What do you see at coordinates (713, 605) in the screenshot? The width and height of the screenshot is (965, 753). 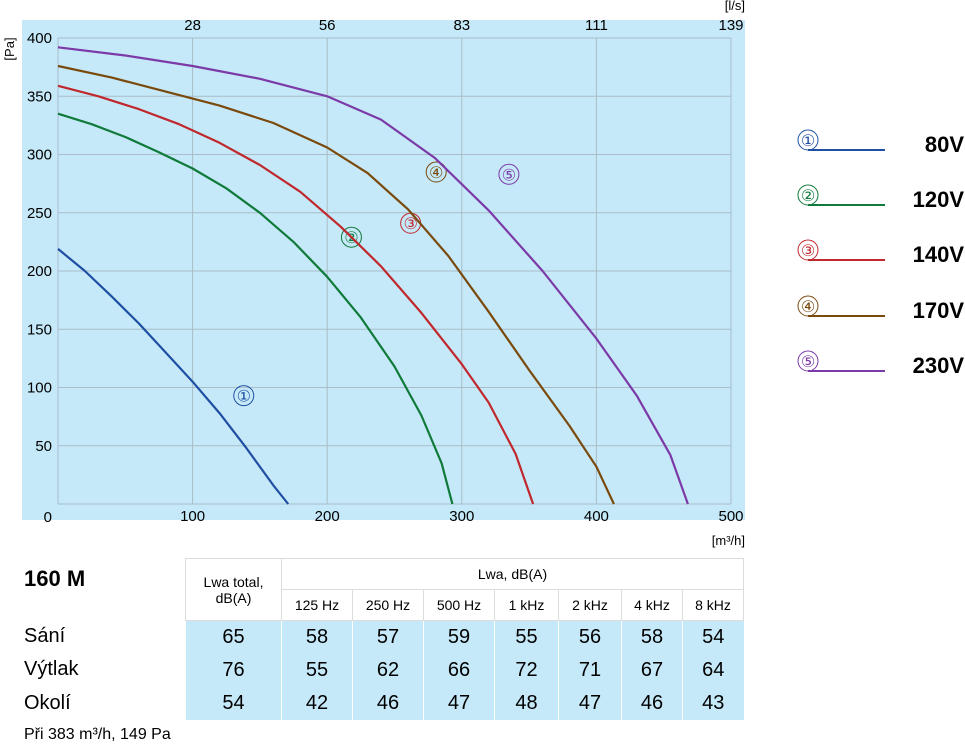 I see `band-header-cell: 8 kHz` at bounding box center [713, 605].